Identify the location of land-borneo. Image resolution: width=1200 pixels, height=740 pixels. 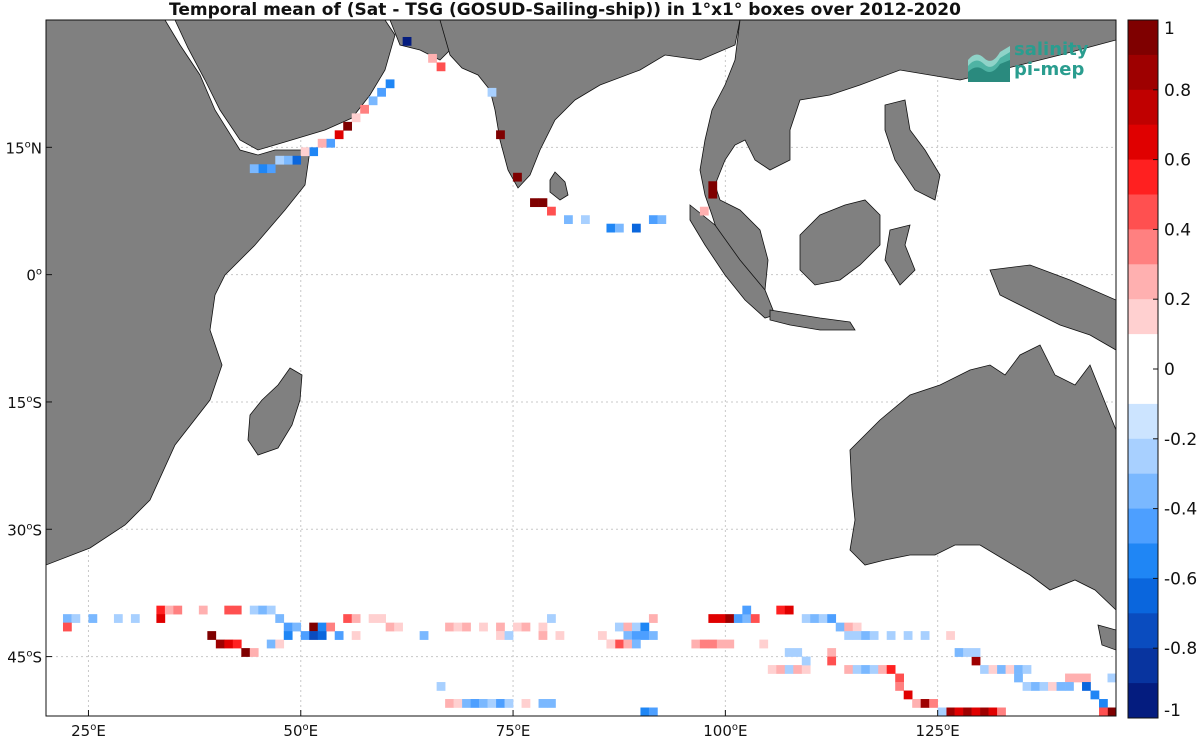
(840, 242).